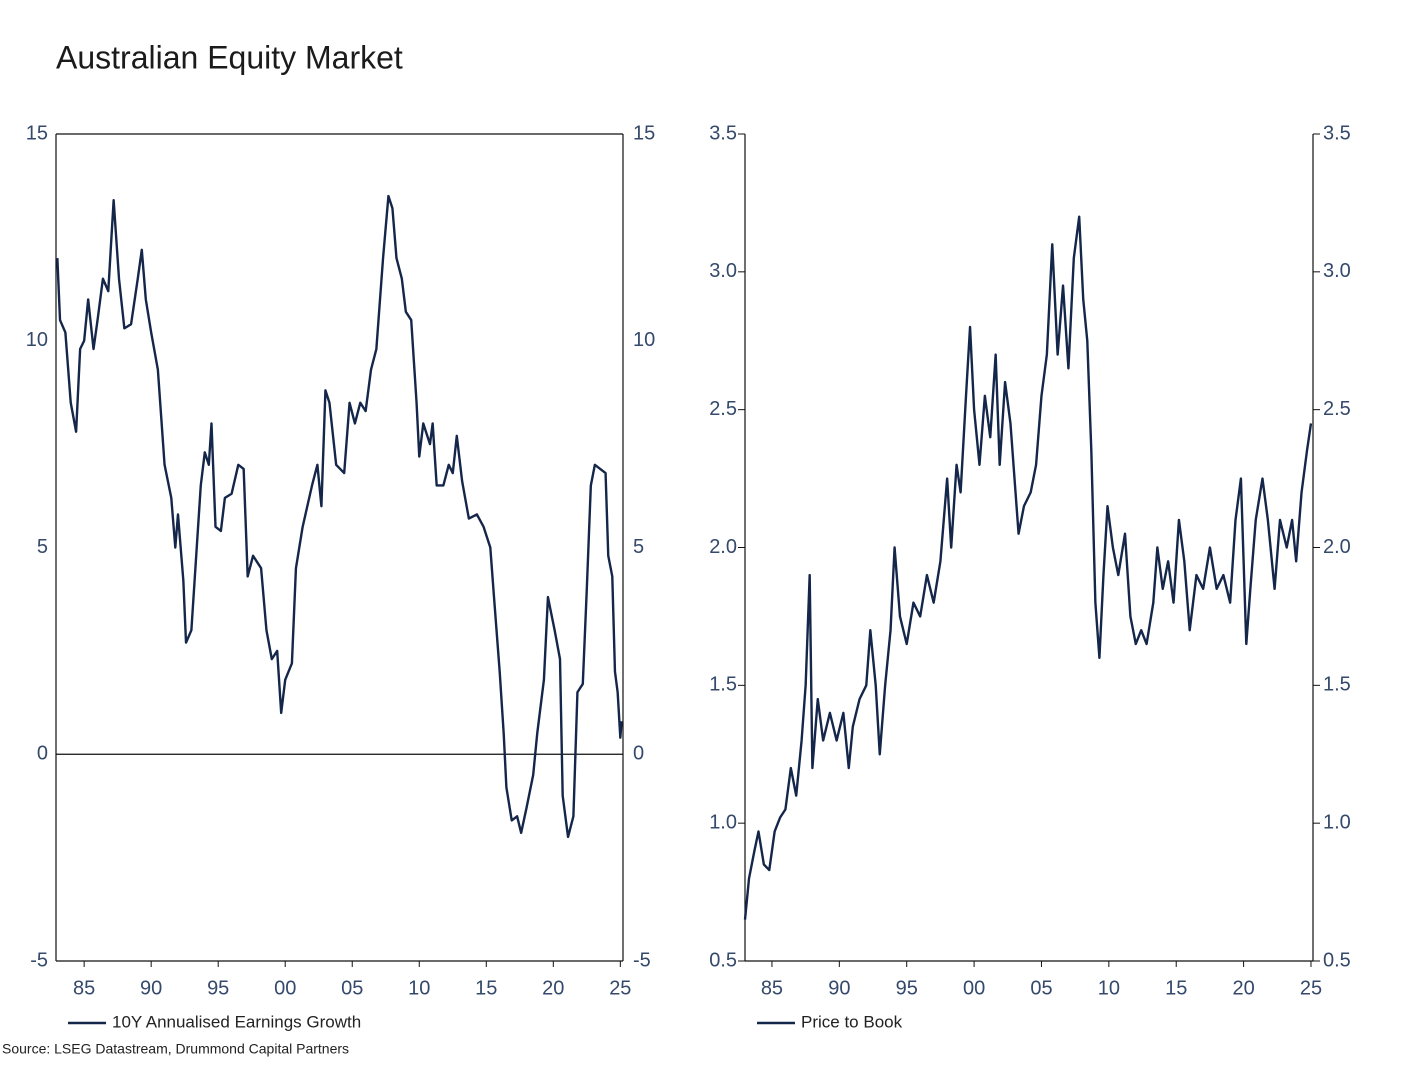  Describe the element at coordinates (1337, 685) in the screenshot. I see `y2-tick-label: 1.5` at that location.